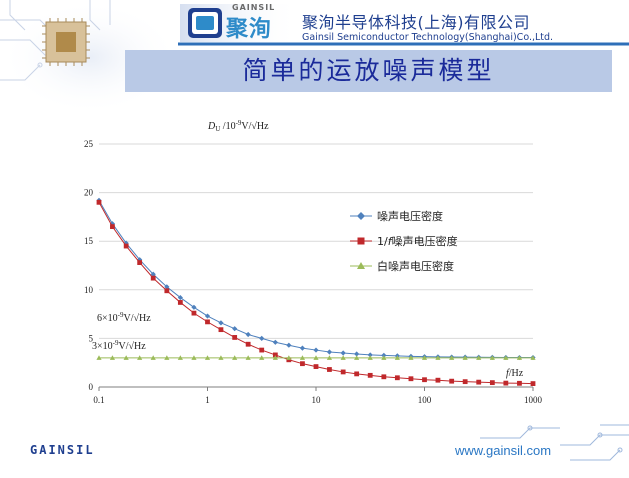 The width and height of the screenshot is (629, 478). What do you see at coordinates (425, 241) in the screenshot?
I see `legend-label-flicker-rest: 噪声电压密度` at bounding box center [425, 241].